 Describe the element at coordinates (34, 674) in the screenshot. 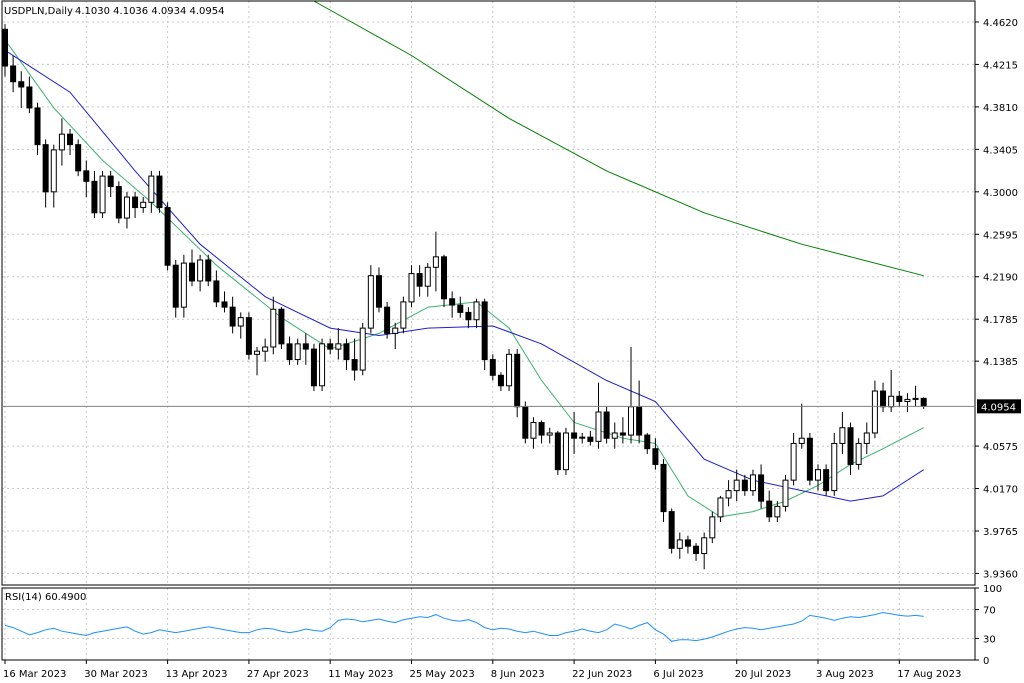

I see `time-tick-label: 16 Mar 2023` at that location.